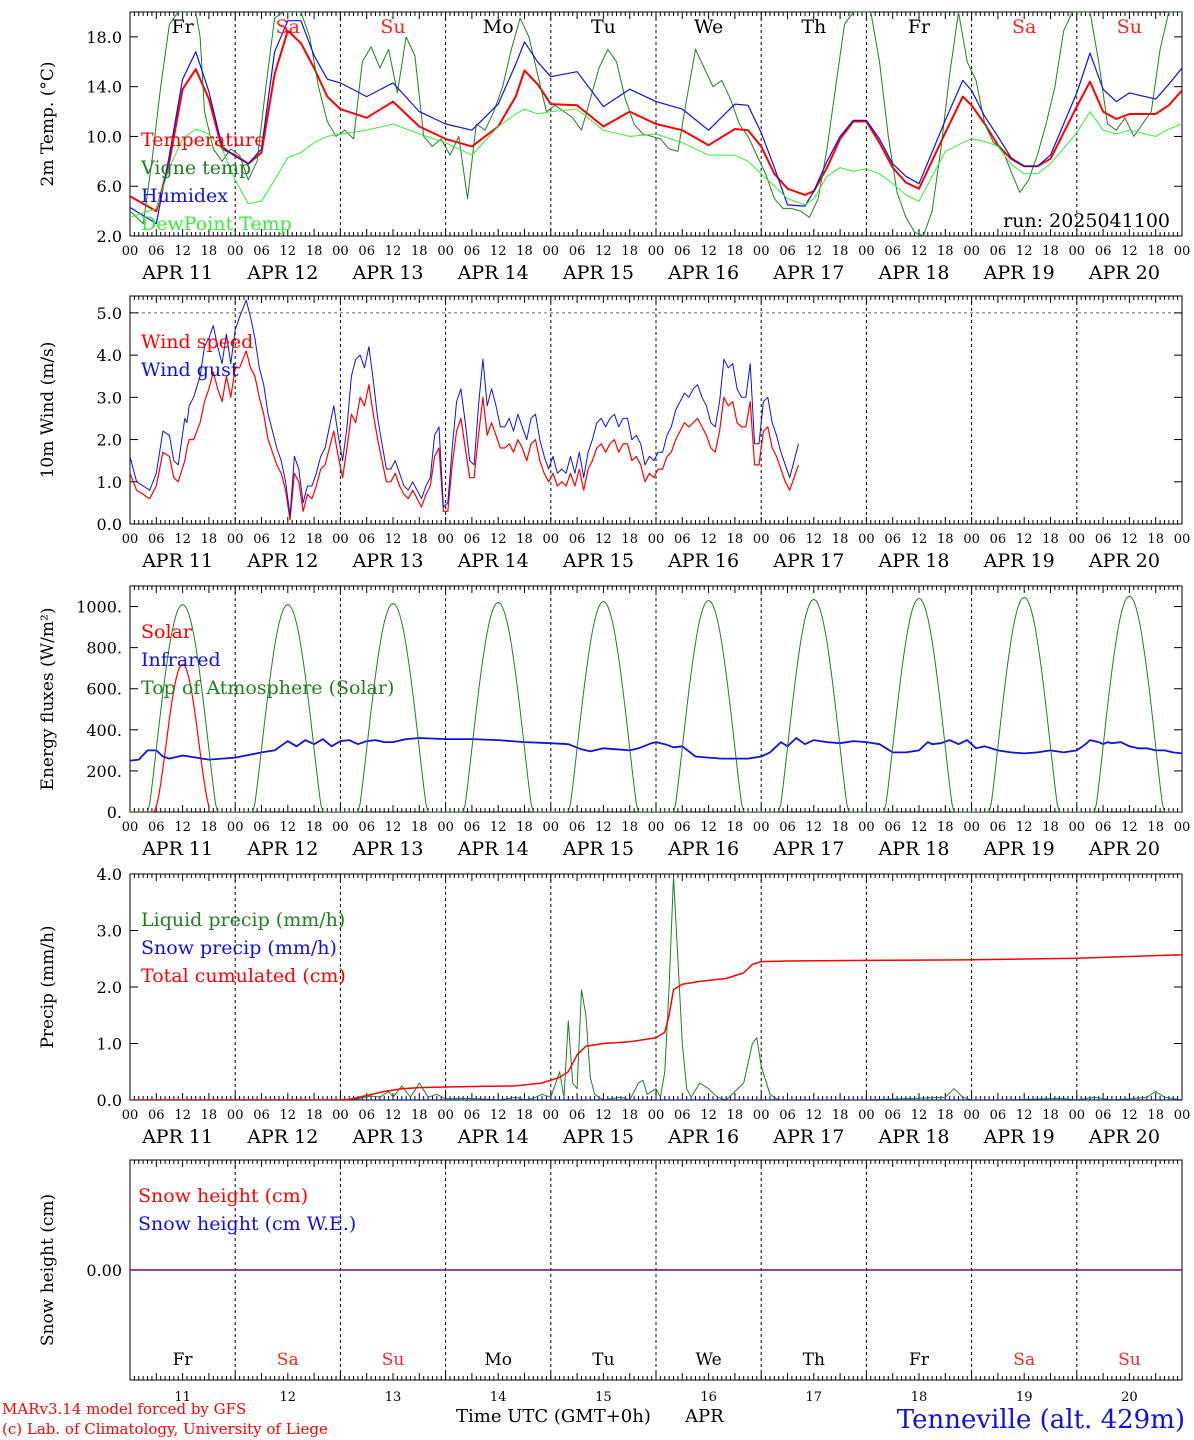 The height and width of the screenshot is (1440, 1194). What do you see at coordinates (48, 986) in the screenshot?
I see `y-axis-label: Precip (mm/h)` at bounding box center [48, 986].